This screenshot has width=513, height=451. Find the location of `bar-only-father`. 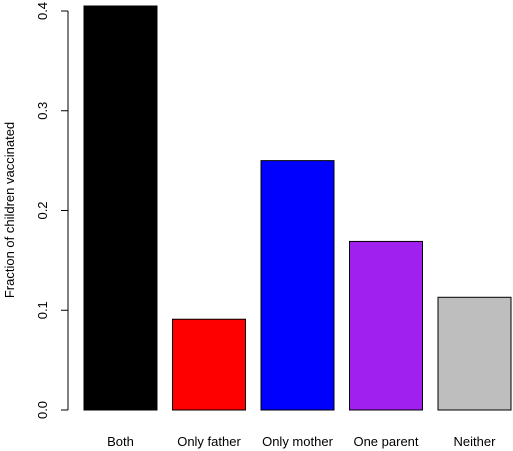

bar-only-father is located at coordinates (209, 364).